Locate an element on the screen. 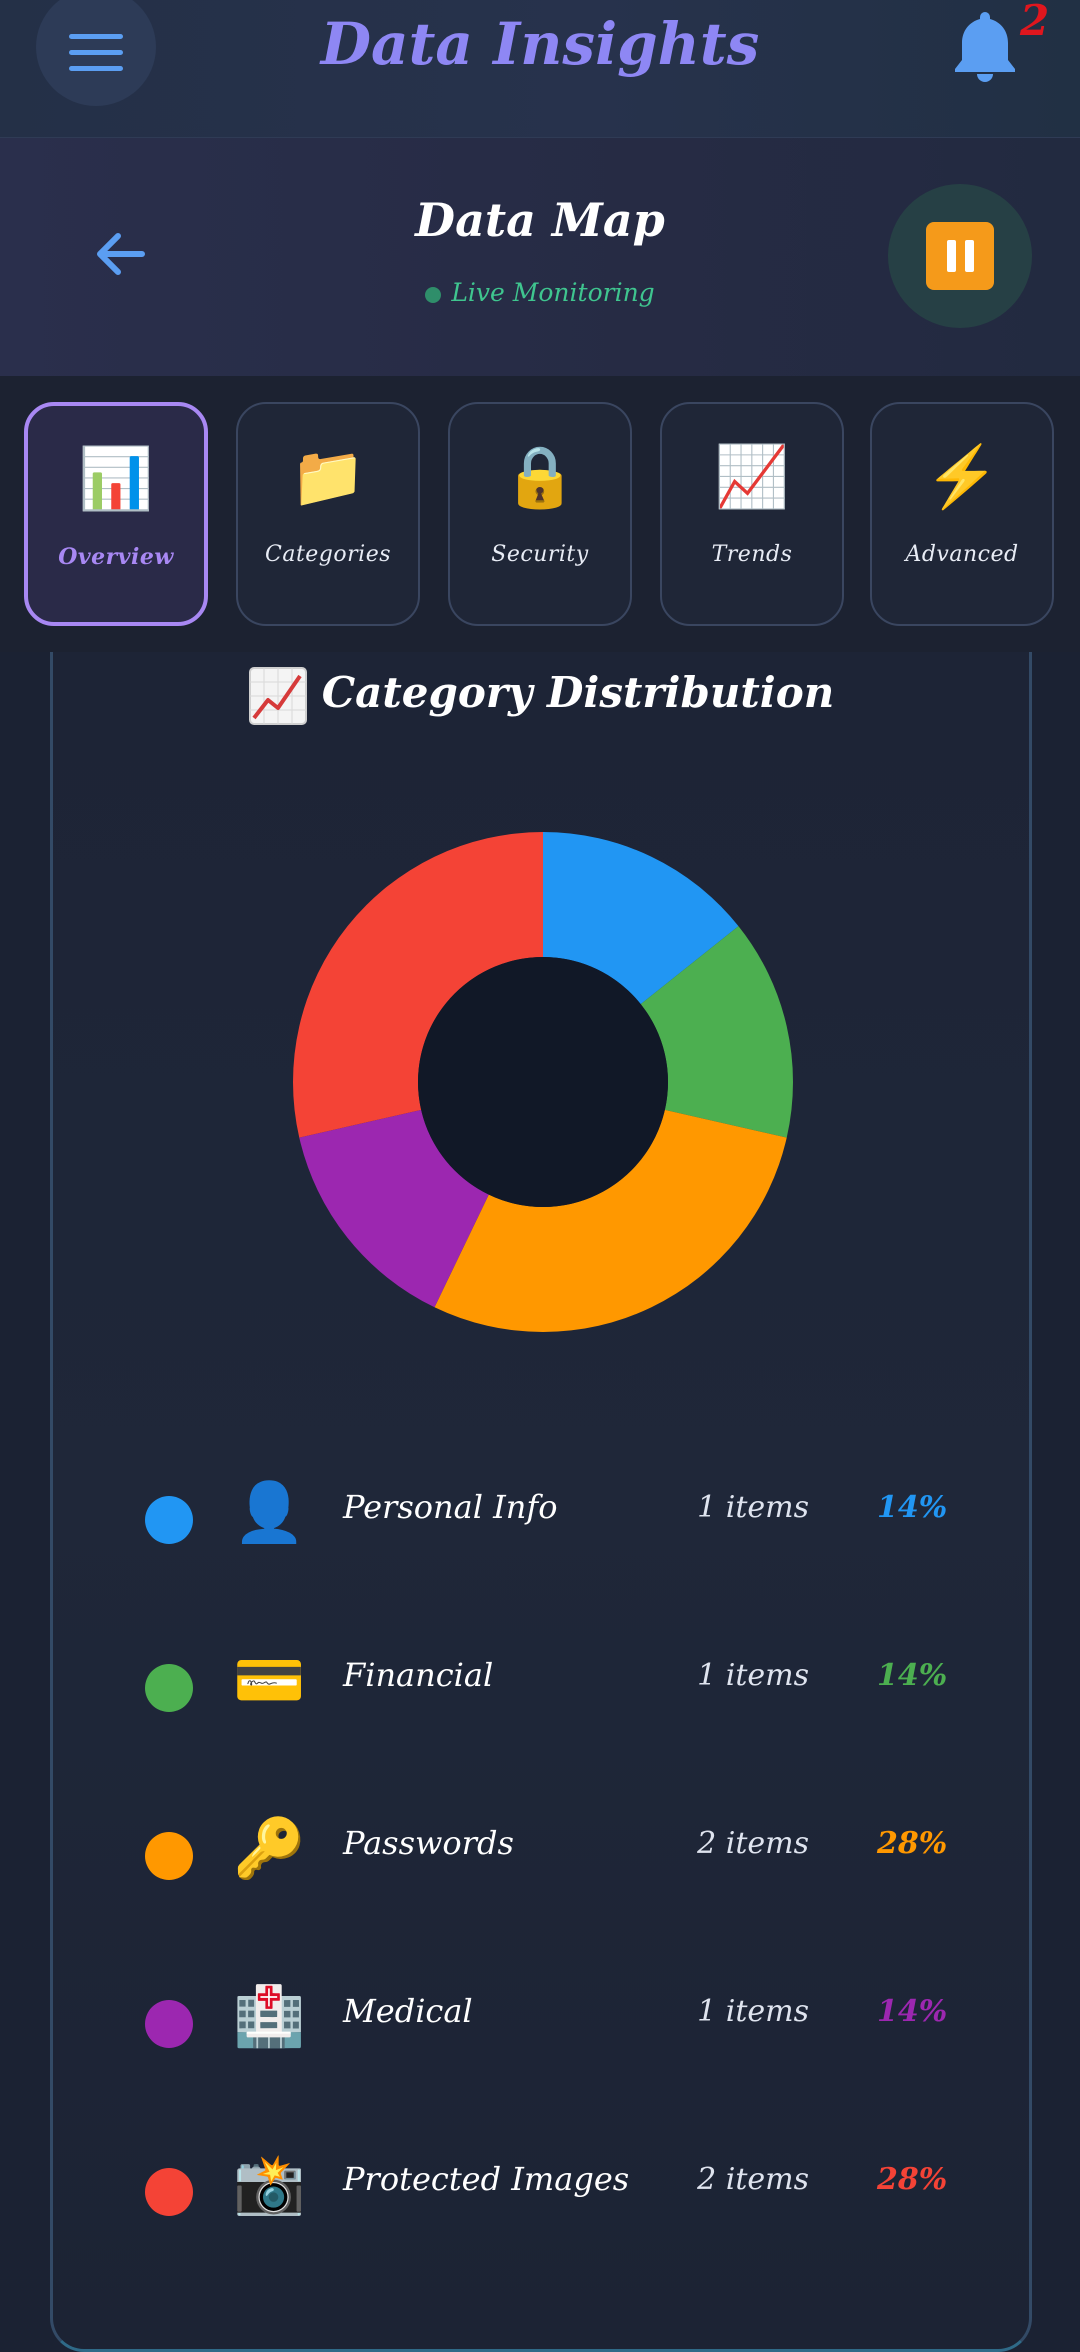  bar-chart-icon: 📊 is located at coordinates (116, 478).